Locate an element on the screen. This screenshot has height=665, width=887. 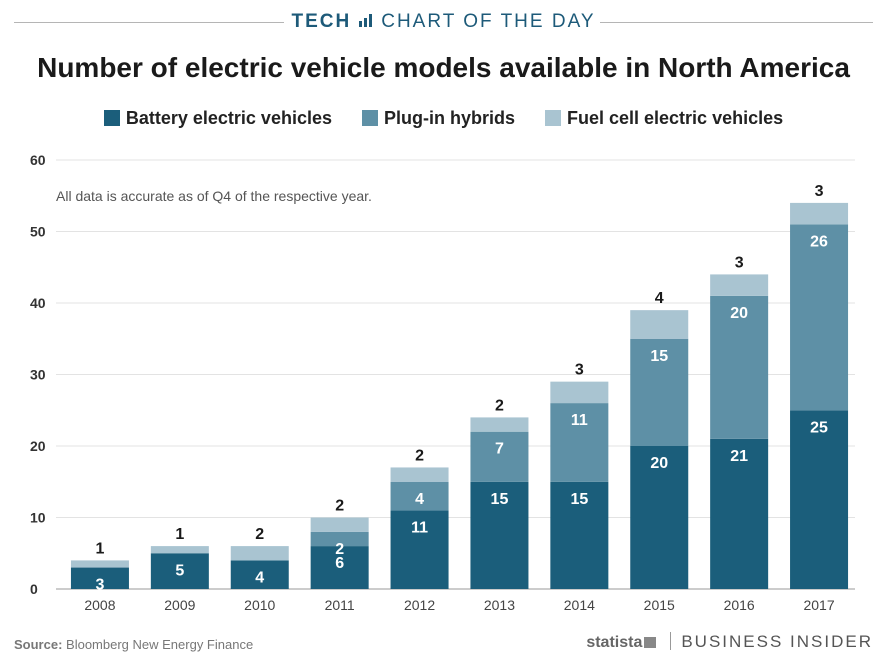
x-tick-label: 2012 is located at coordinates (419, 605).